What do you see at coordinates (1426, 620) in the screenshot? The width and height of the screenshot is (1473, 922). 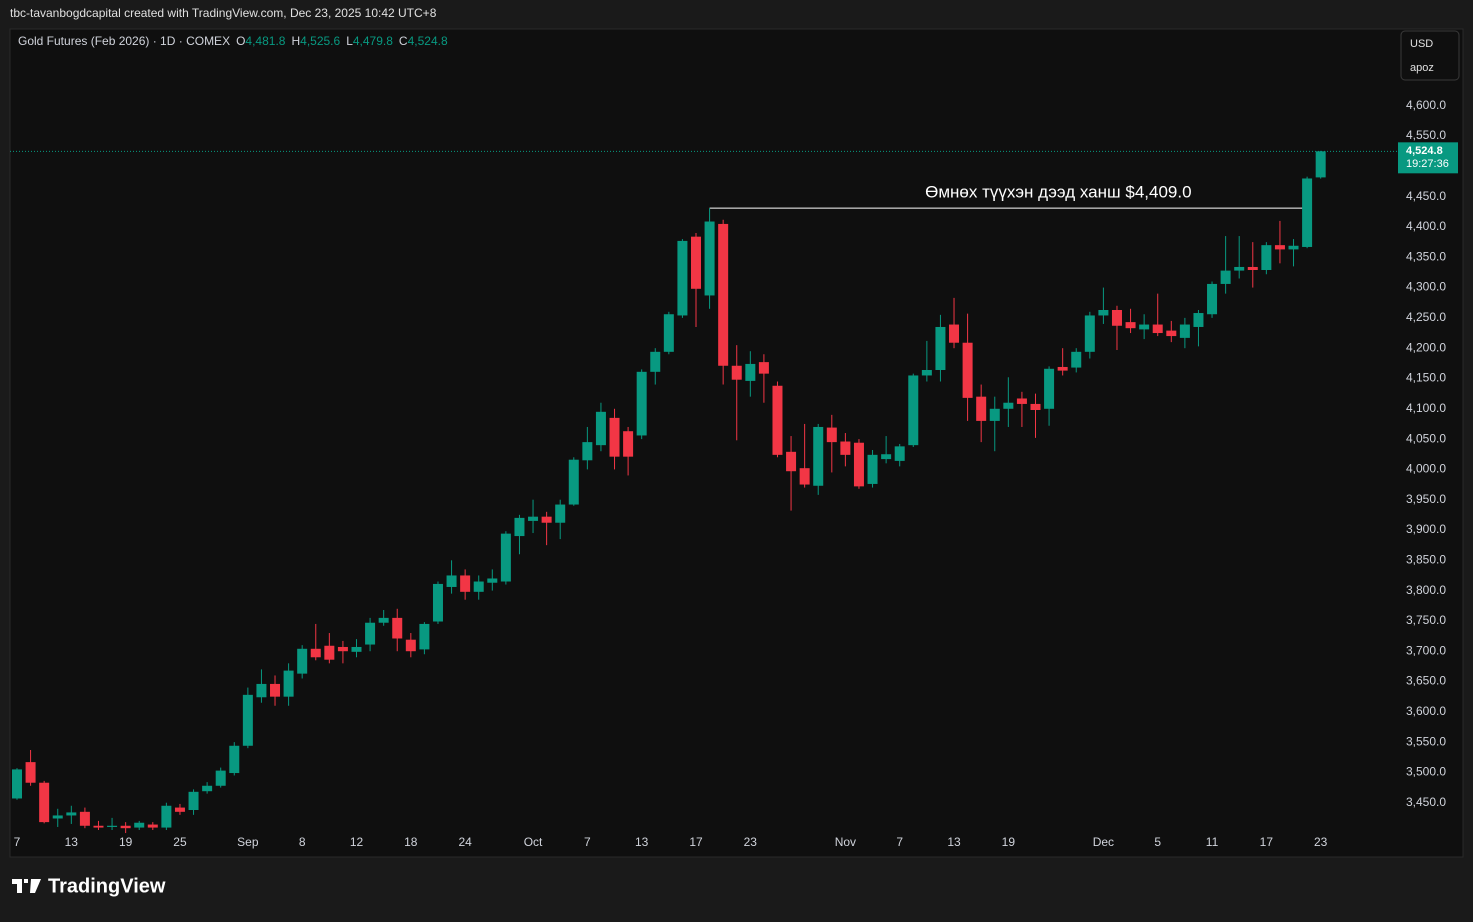 I see `y-tick-label: 3,750.0` at bounding box center [1426, 620].